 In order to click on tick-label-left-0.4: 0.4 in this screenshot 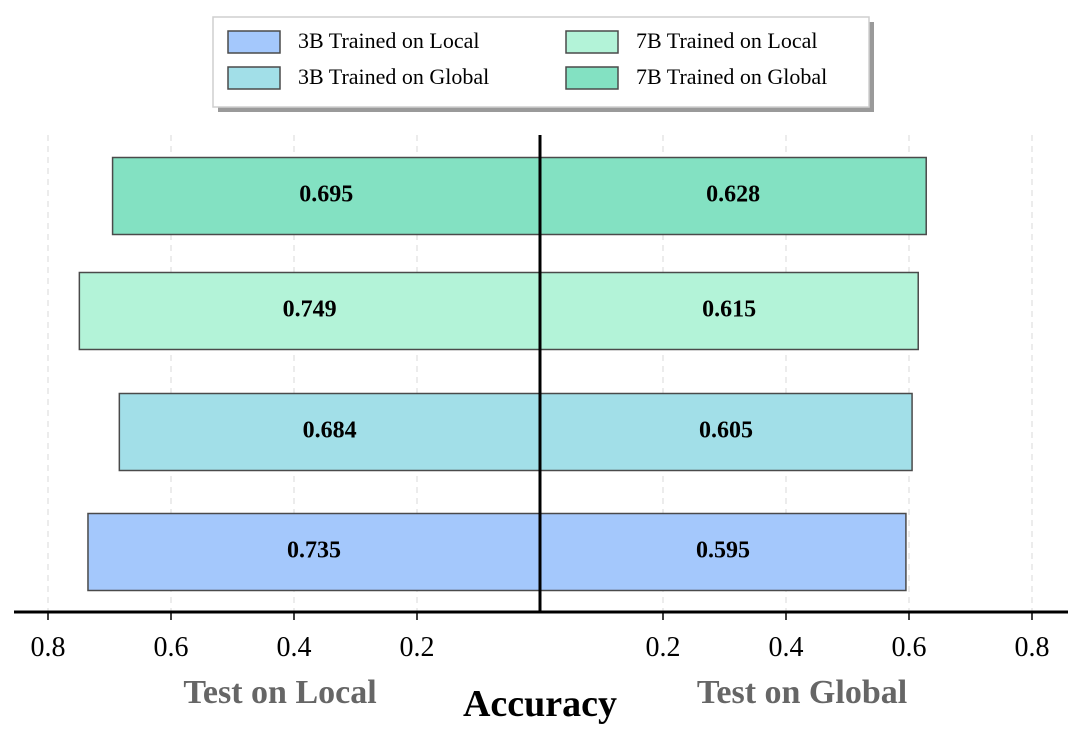, I will do `click(294, 647)`.